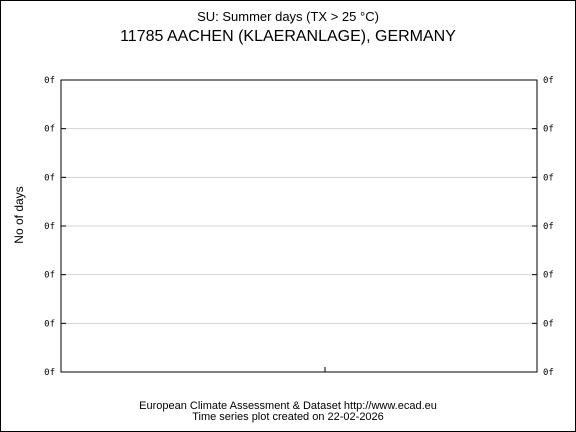 This screenshot has width=576, height=432. Describe the element at coordinates (288, 36) in the screenshot. I see `chart-title: 11785 AACHEN (KLAERANLAGE), GERMANY` at that location.